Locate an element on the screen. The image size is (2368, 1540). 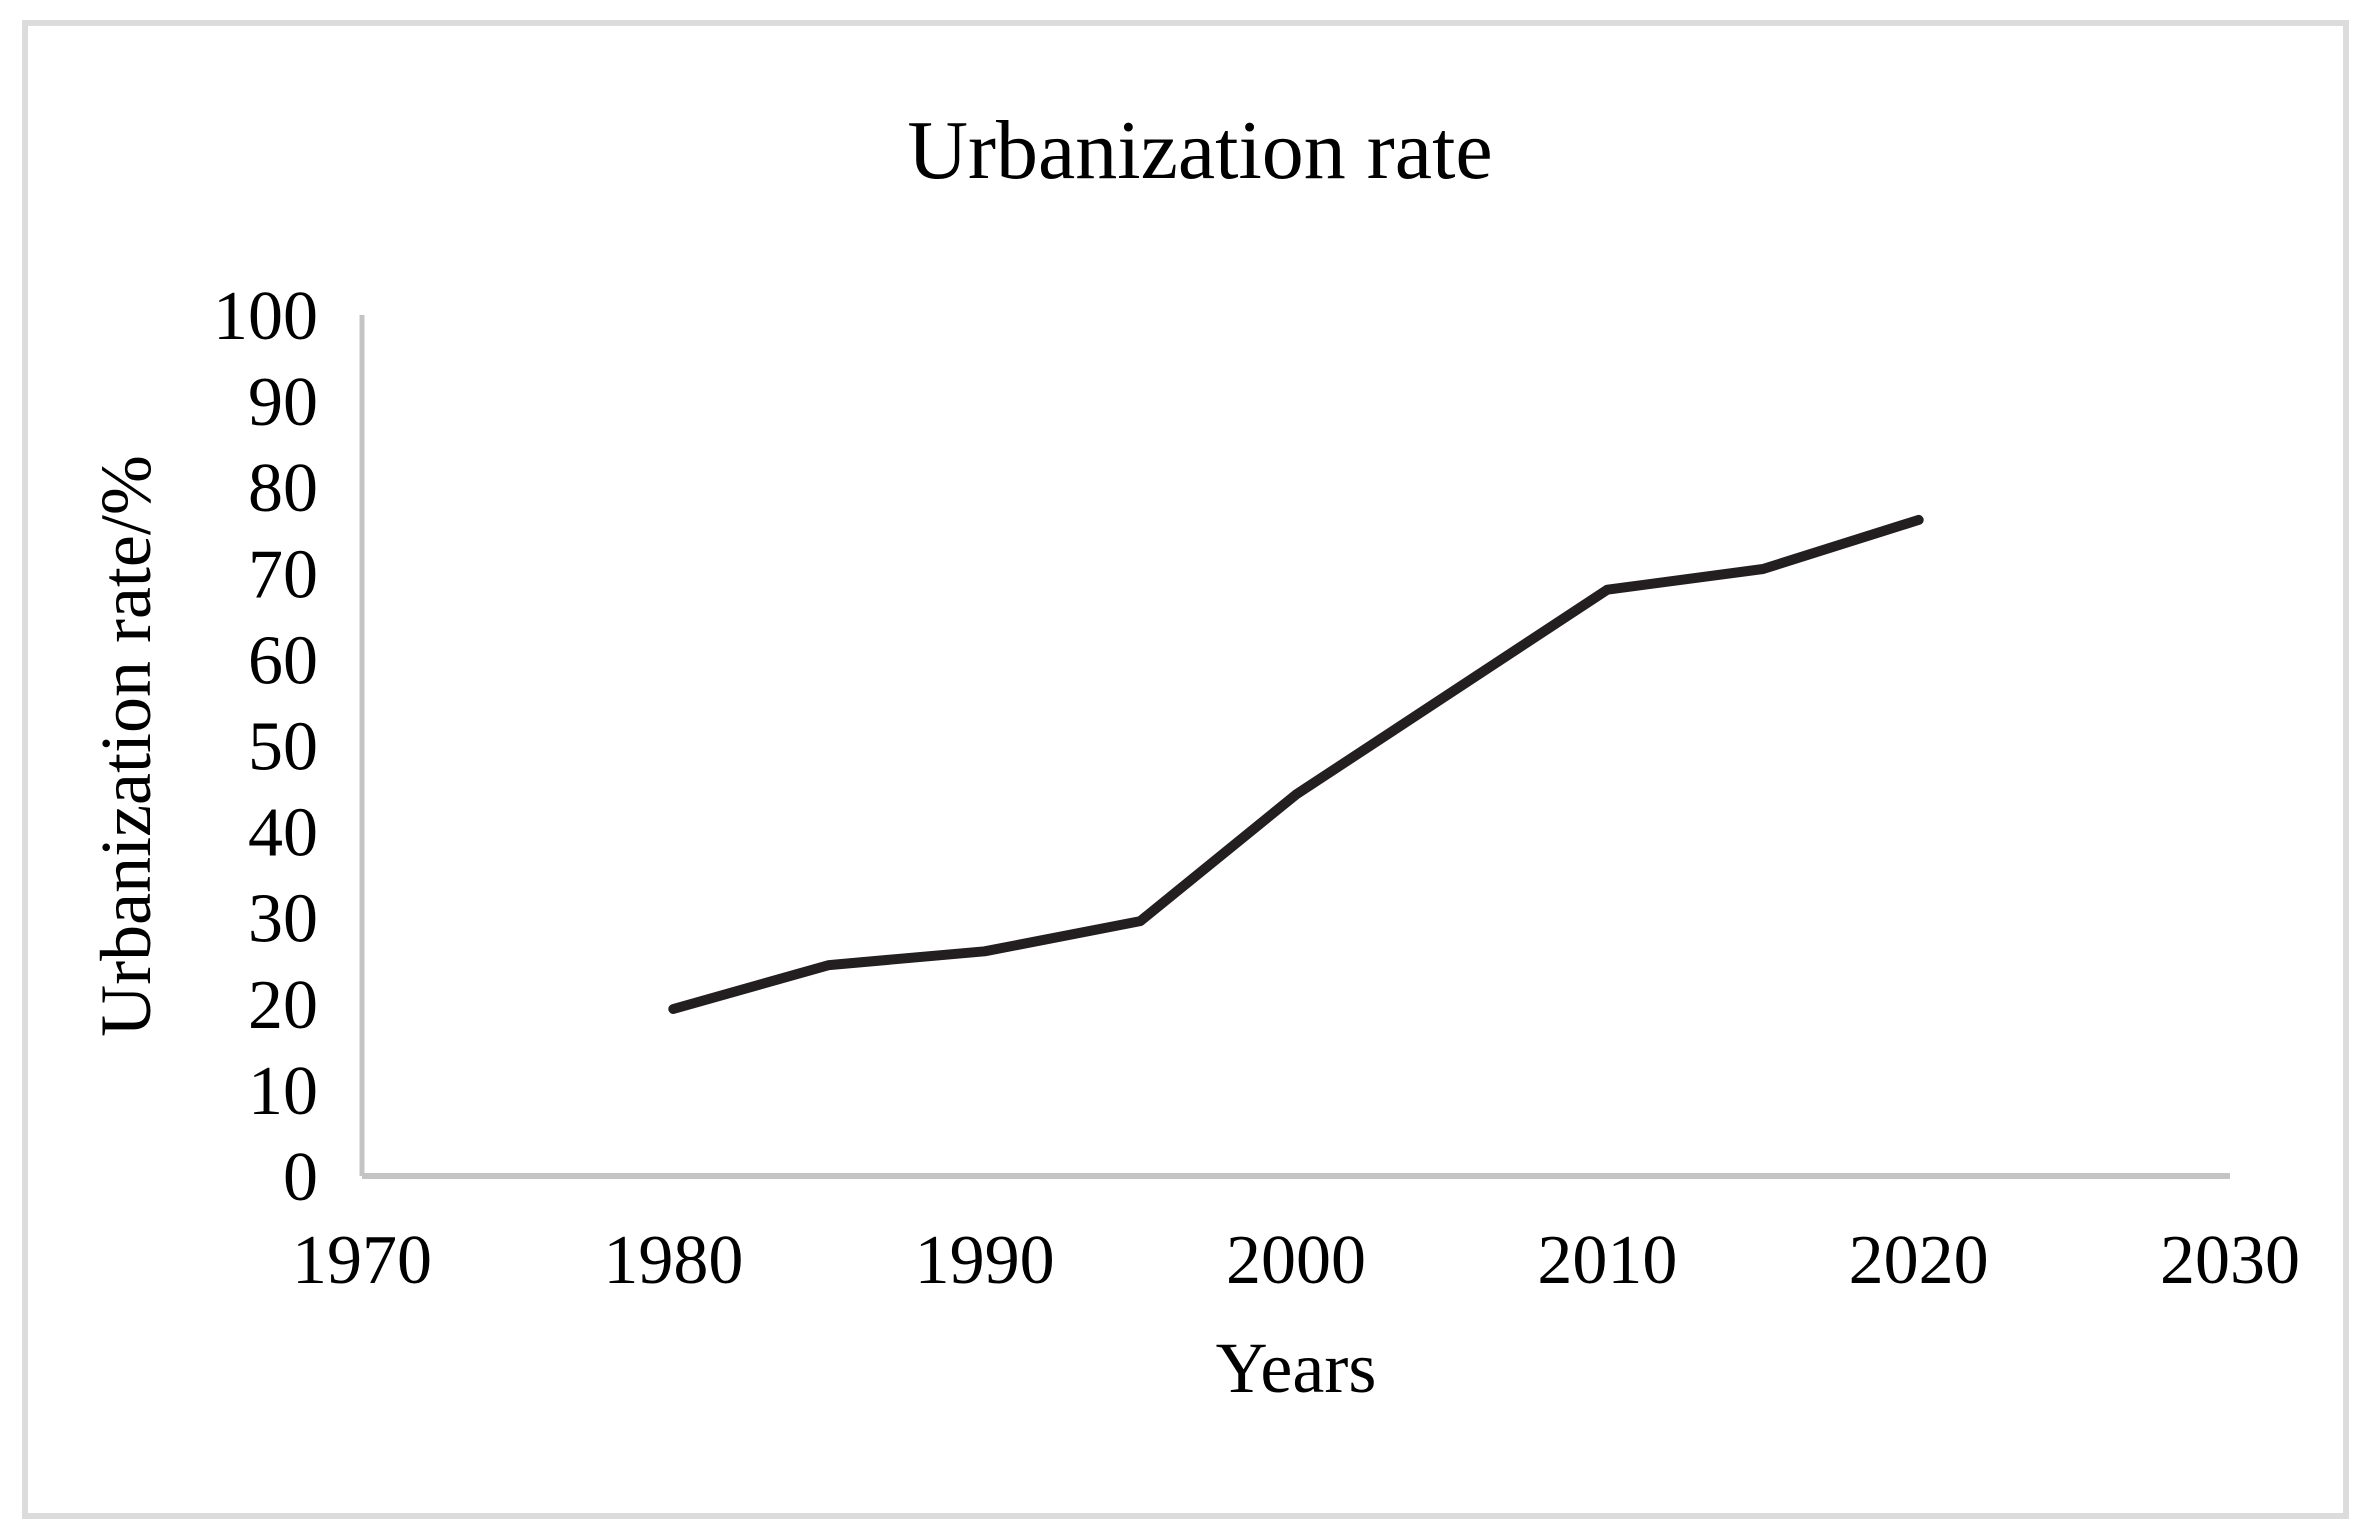
y-tick-label: 40 is located at coordinates (283, 833).